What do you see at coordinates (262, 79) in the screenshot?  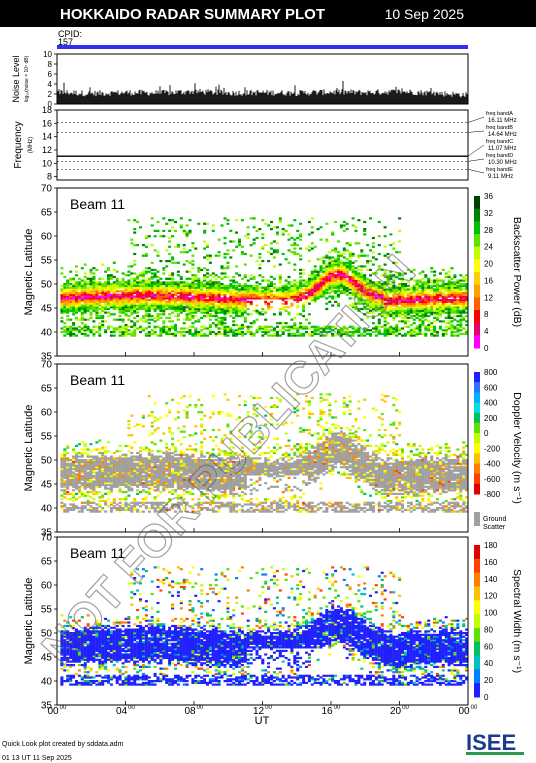 I see `noise-frame` at bounding box center [262, 79].